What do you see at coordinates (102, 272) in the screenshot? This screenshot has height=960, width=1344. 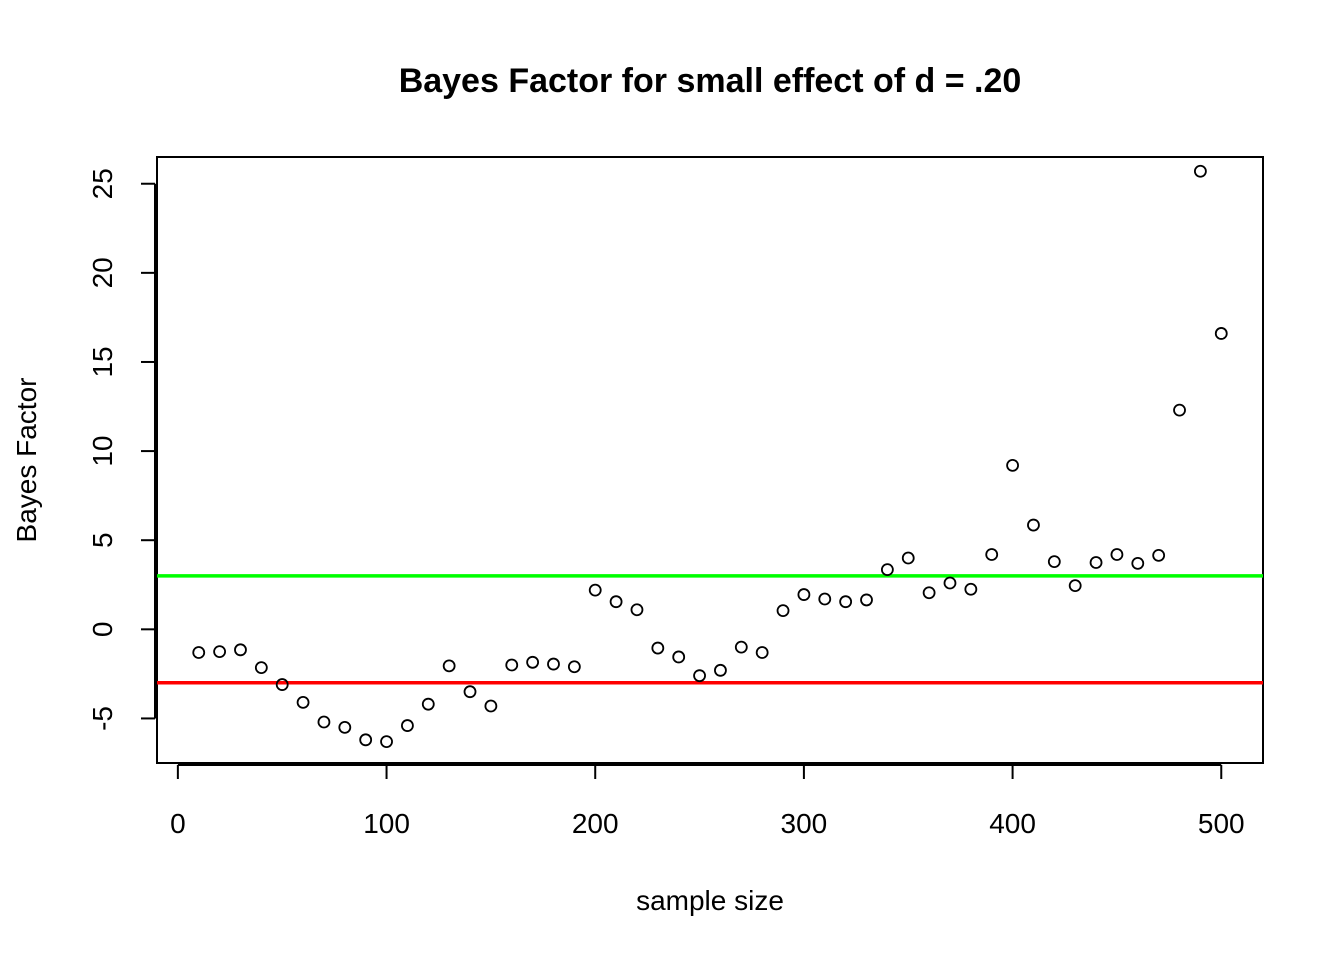 I see `y-tick-label: 20` at bounding box center [102, 272].